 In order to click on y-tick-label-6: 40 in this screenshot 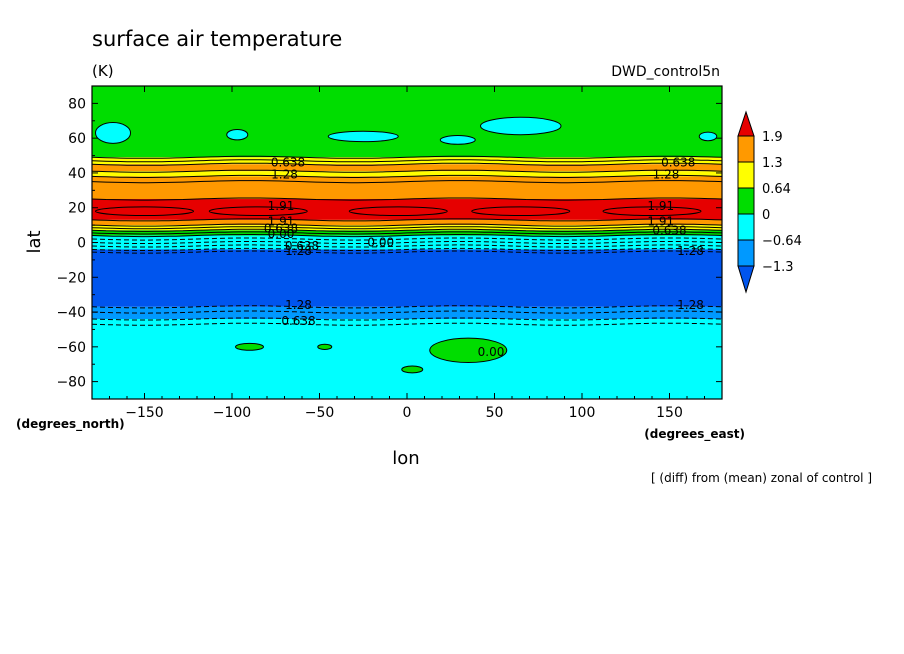, I will do `click(77, 174)`.